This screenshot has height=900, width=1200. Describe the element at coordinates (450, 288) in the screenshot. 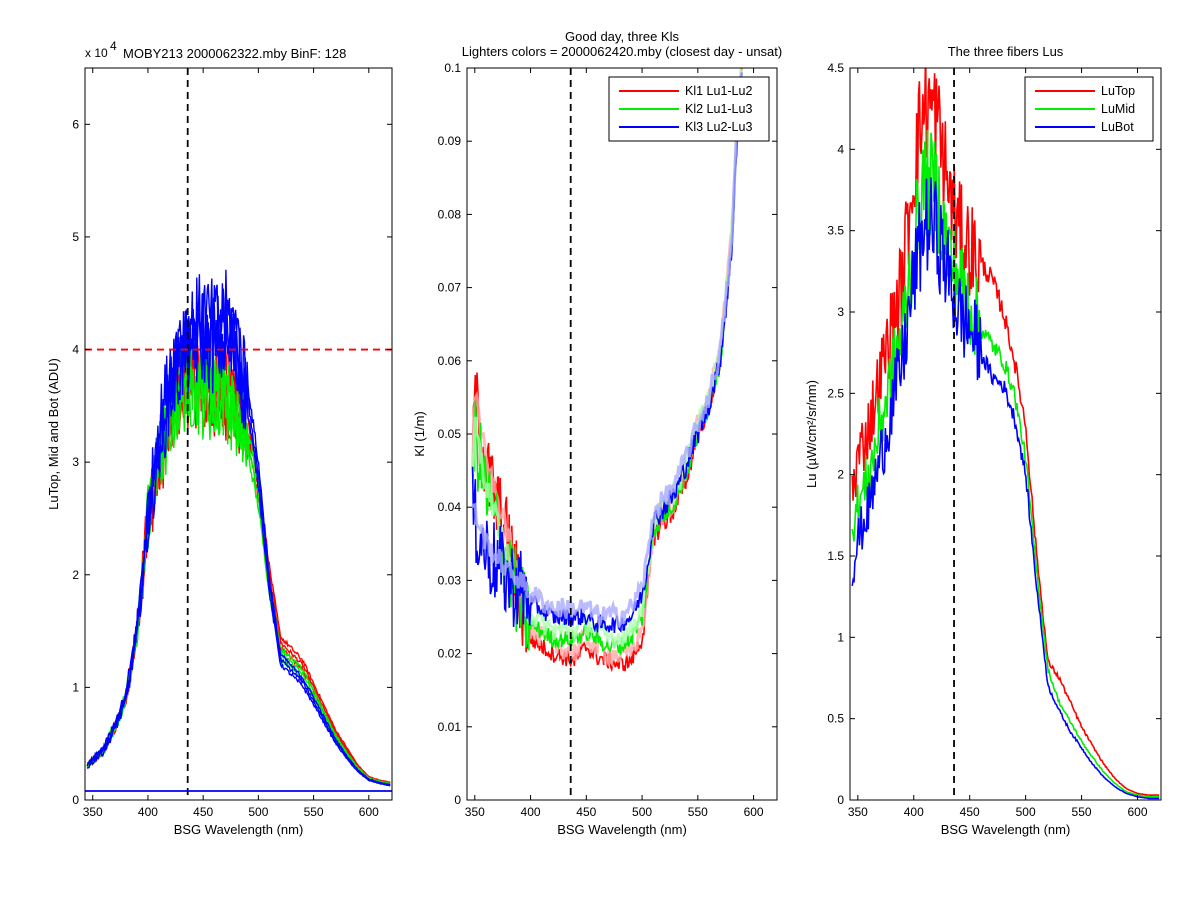

I see `y-tick-label: 0.07` at that location.